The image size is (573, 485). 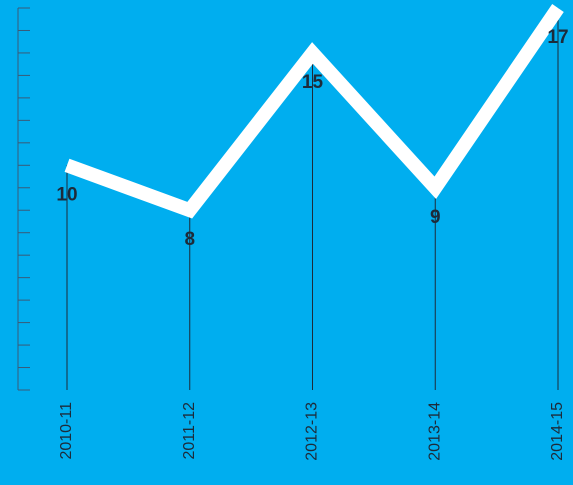 I want to click on data-label: 8, so click(x=189, y=239).